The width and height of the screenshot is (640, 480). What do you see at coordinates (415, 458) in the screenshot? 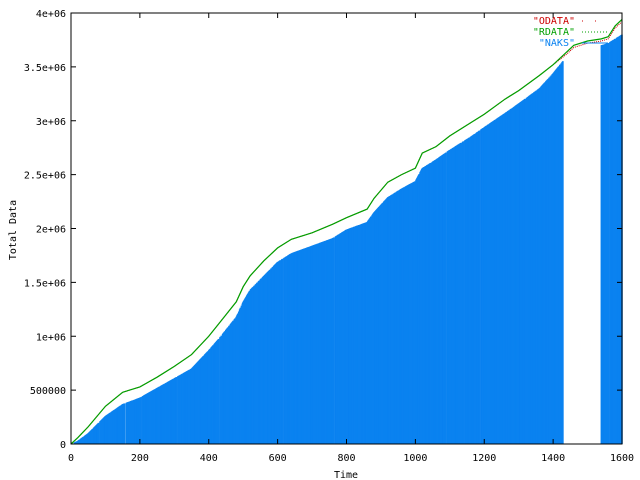
I see `x-tick-label: 1000` at bounding box center [415, 458].